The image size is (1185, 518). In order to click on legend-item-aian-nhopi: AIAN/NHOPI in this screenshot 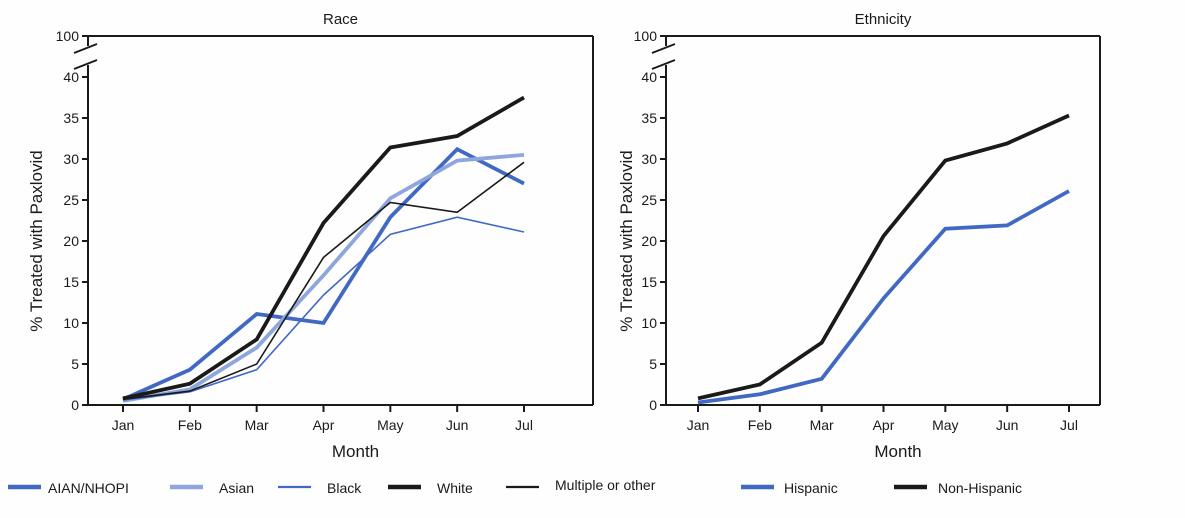, I will do `click(68, 488)`.